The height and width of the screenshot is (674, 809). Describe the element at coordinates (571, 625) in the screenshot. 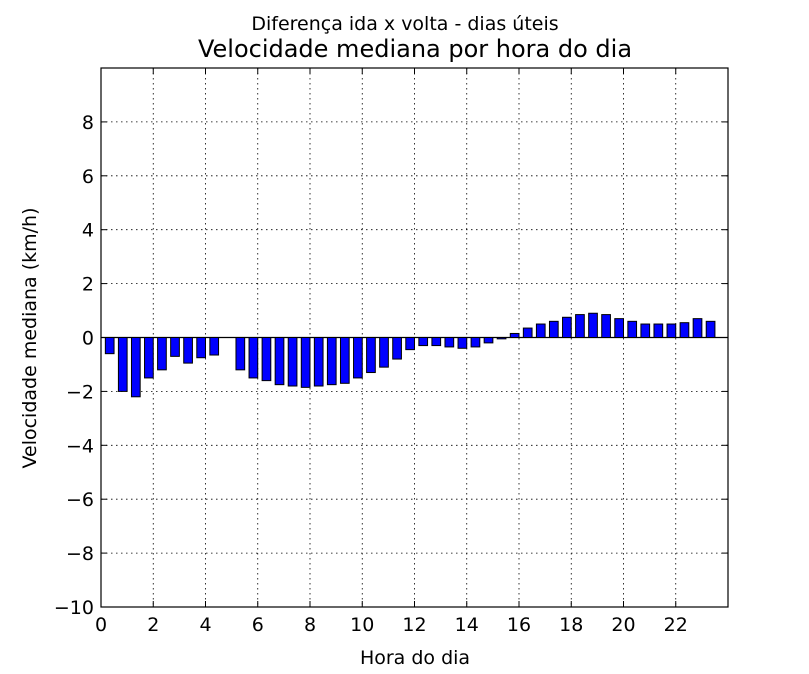

I see `x-tick-label: 18` at that location.